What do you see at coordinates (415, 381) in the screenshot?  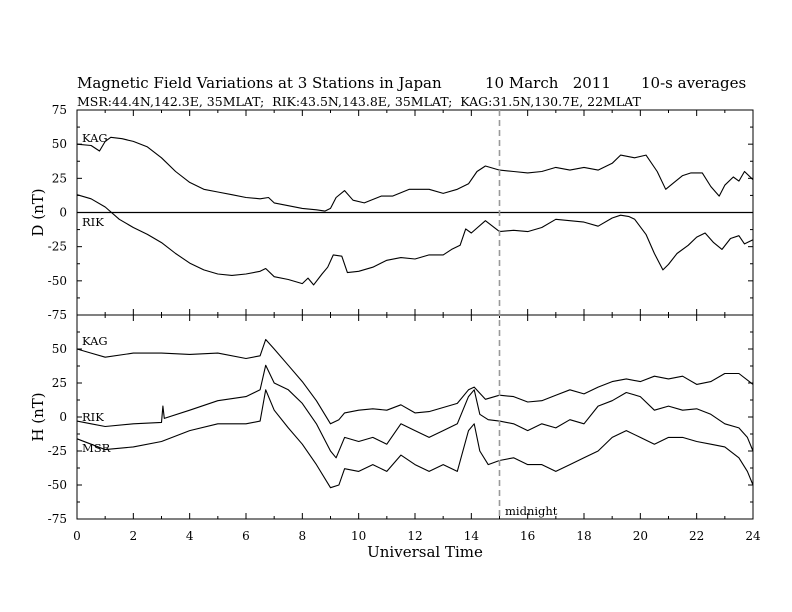 I see `trace-h-kag` at bounding box center [415, 381].